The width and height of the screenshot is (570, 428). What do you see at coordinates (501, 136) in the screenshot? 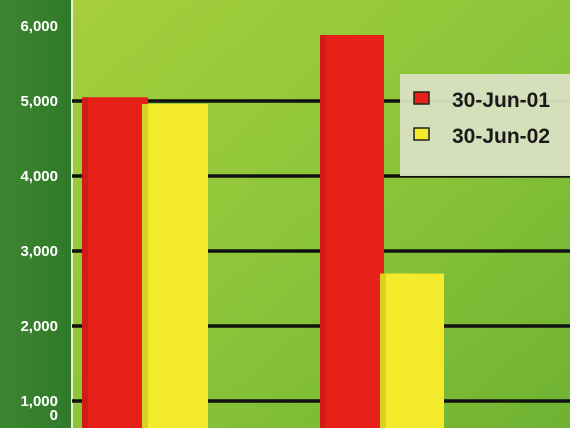
I see `legend-label: 30-Jun-02` at bounding box center [501, 136].